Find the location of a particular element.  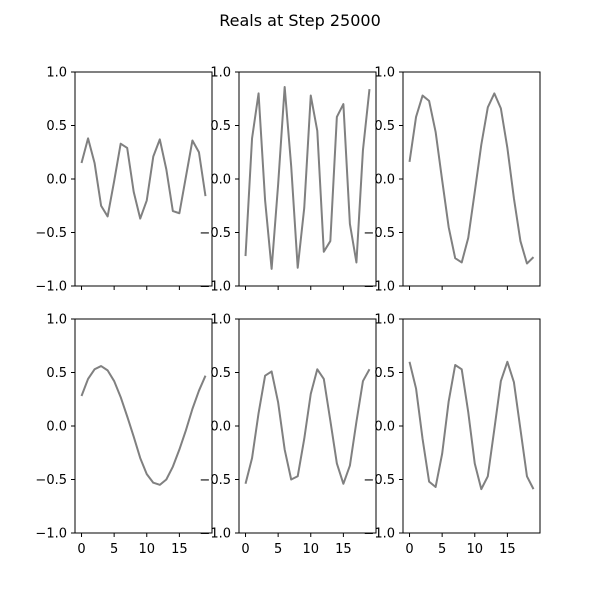

subplot-3: −1.0 −0.5 0.0 0.5 1.0 is located at coordinates (452, 180).